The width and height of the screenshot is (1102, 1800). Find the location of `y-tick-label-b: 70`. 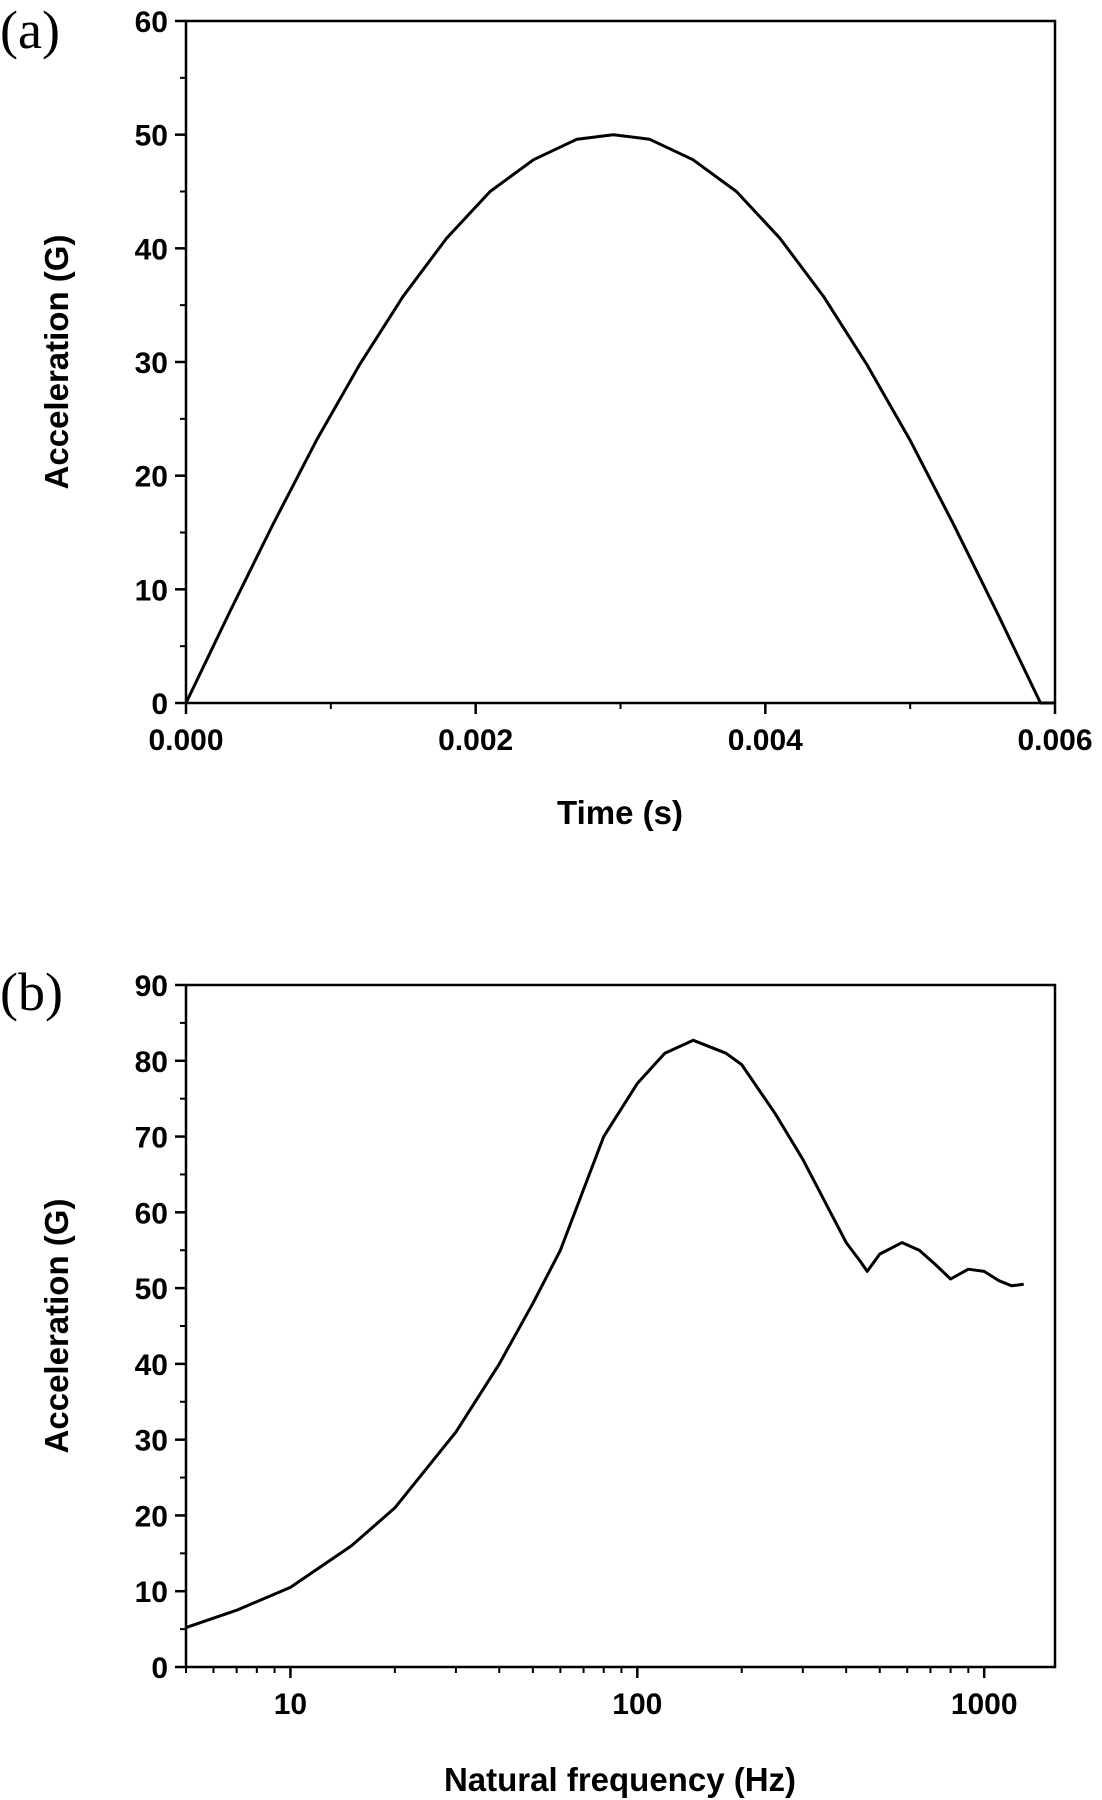

y-tick-label-b: 70 is located at coordinates (151, 1138).